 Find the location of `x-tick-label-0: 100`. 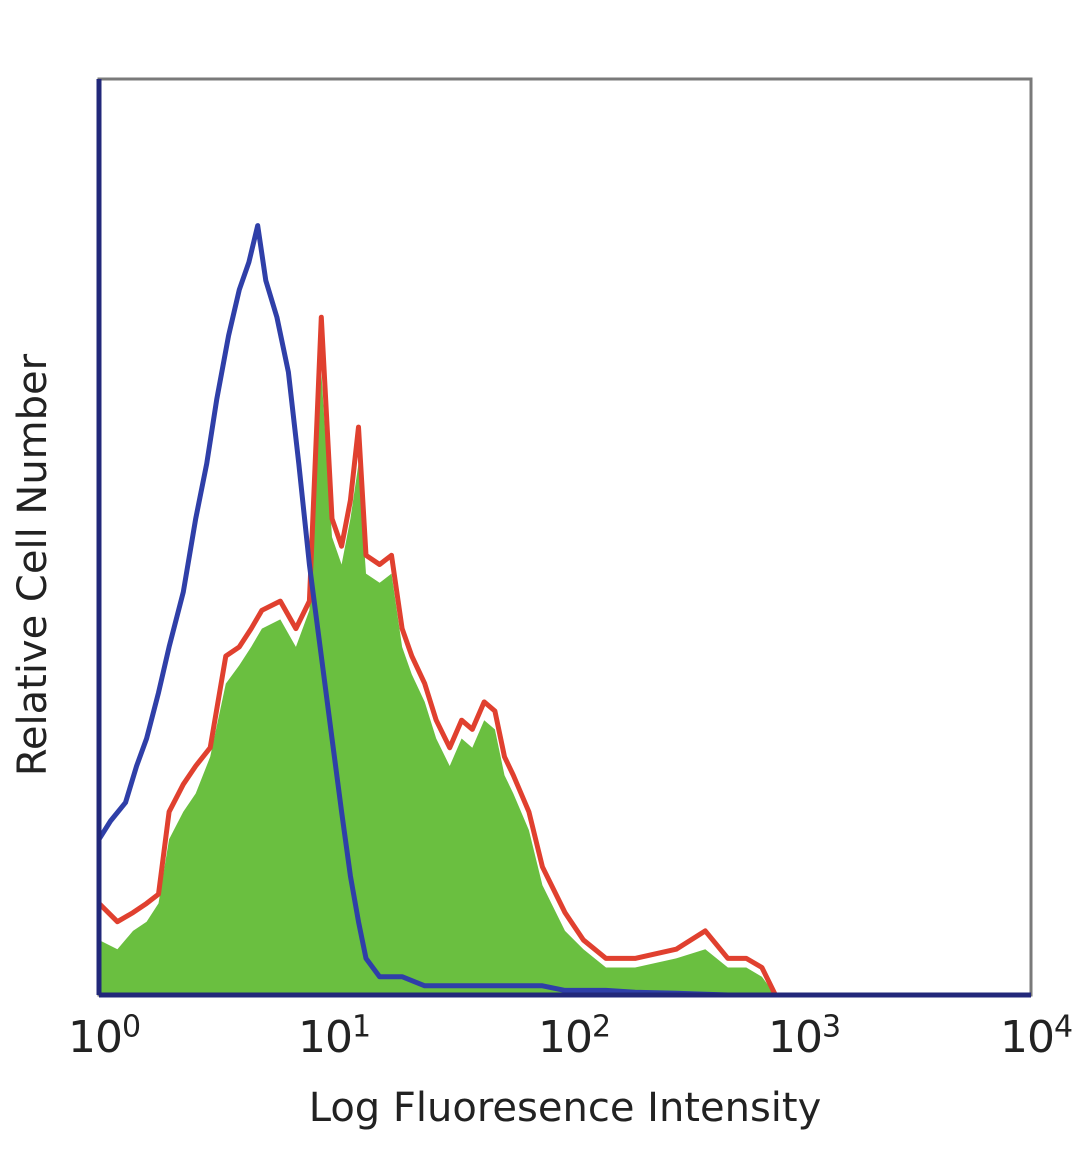

x-tick-label-0: 100 is located at coordinates (104, 1036).